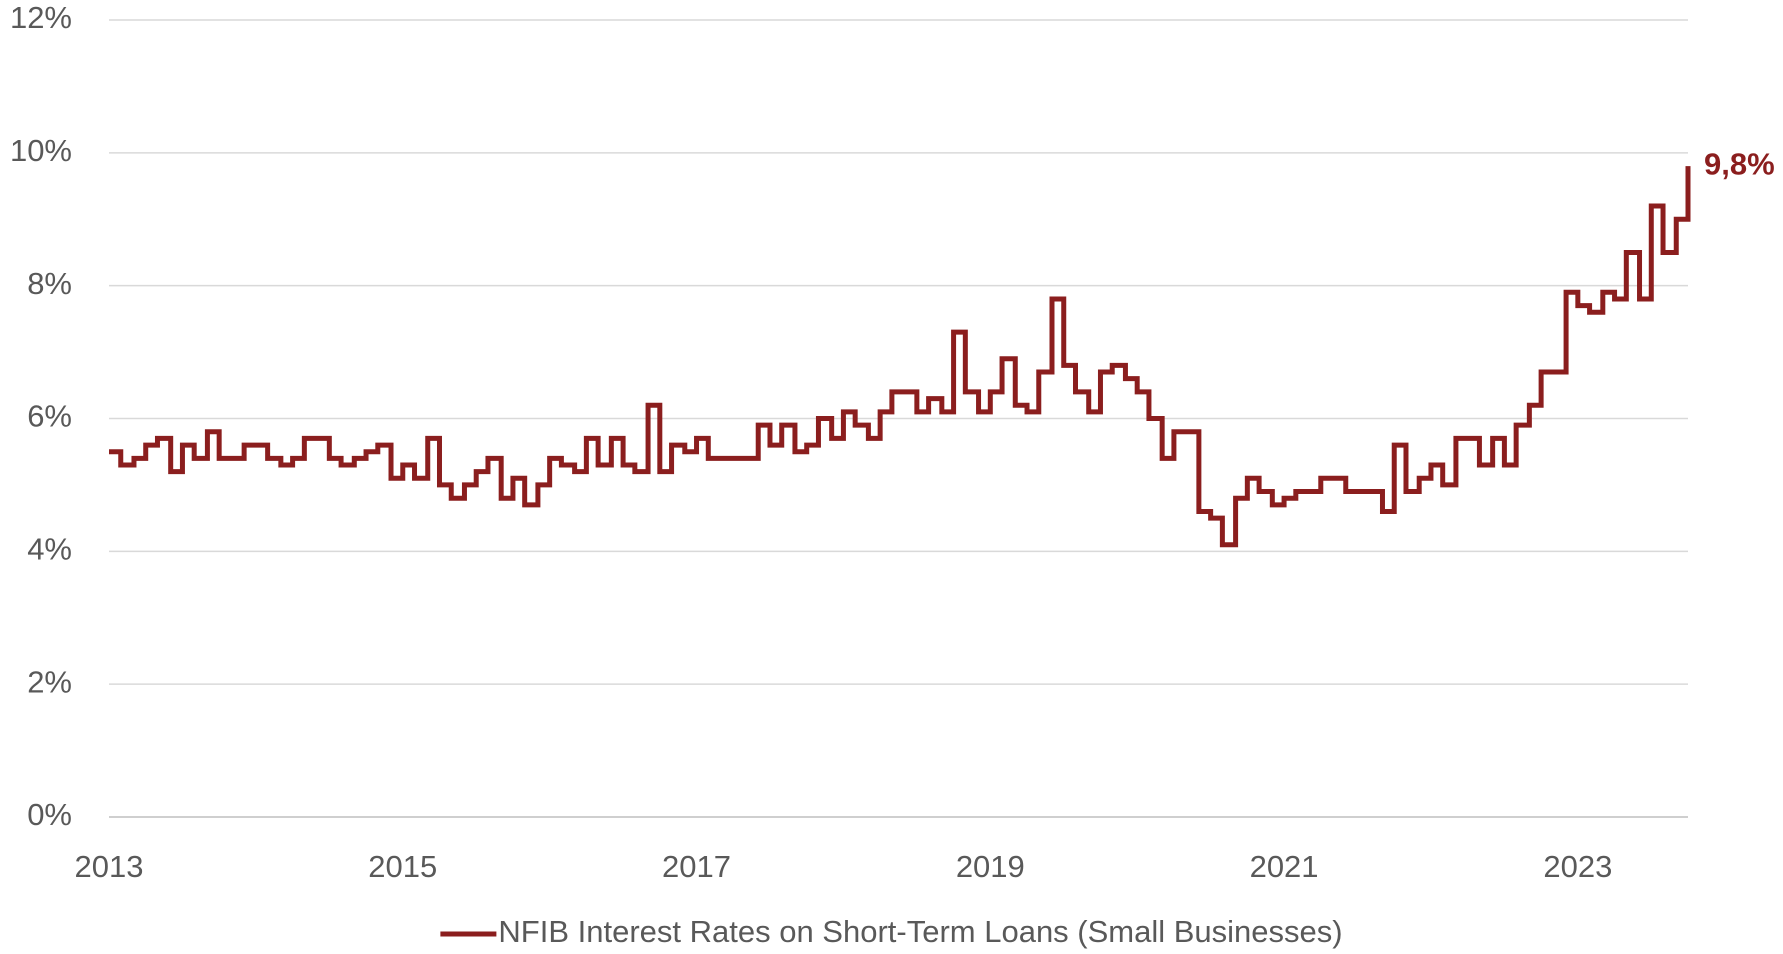 The height and width of the screenshot is (954, 1783). Describe the element at coordinates (49, 549) in the screenshot. I see `y-tick-label: 4%` at that location.